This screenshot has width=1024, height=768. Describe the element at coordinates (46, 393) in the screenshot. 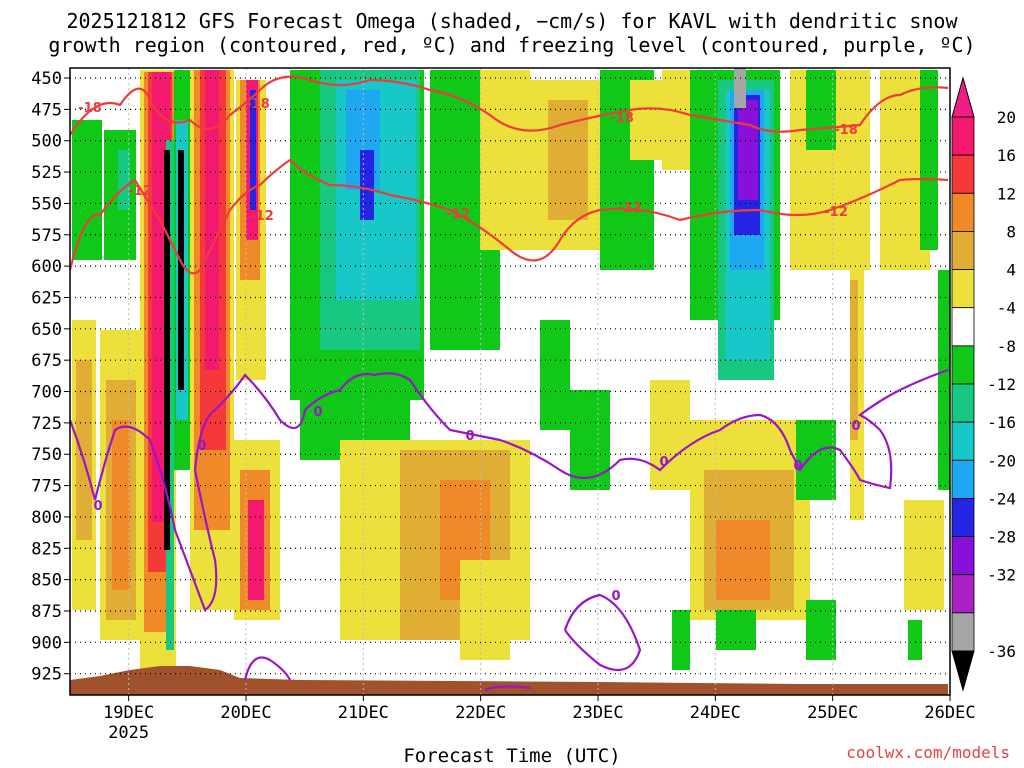

I see `y-tick-label: 700` at that location.